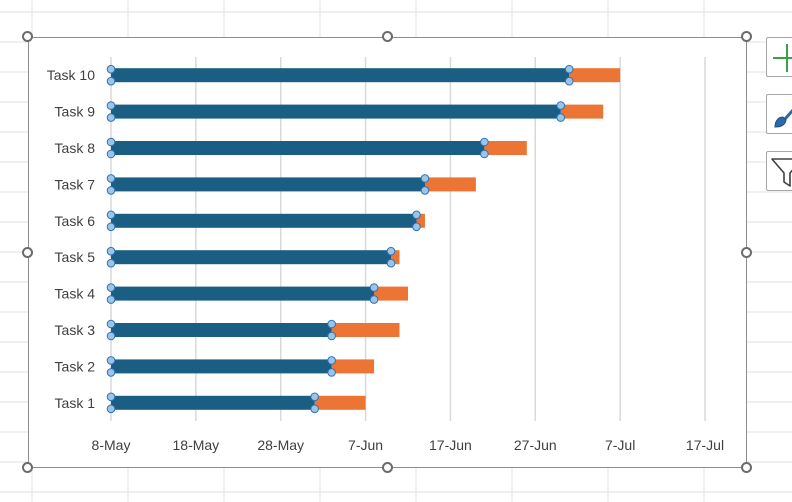 This screenshot has height=502, width=792. Describe the element at coordinates (450, 445) in the screenshot. I see `x-tick-label: 17-Jun` at that location.